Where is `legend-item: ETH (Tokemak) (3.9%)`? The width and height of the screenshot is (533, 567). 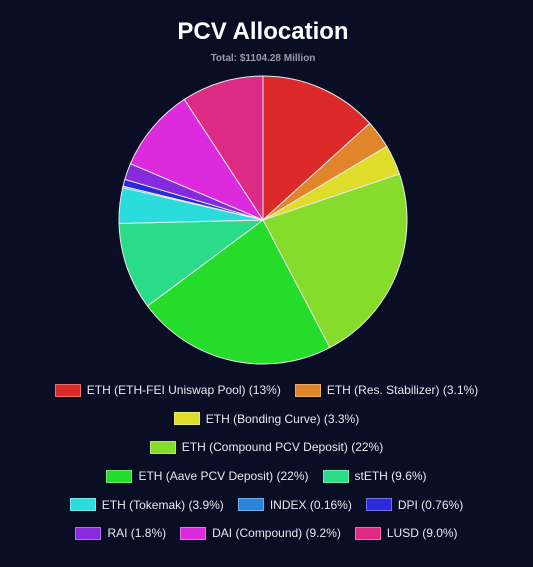
legend-item: ETH (Tokemak) (3.9%) is located at coordinates (146, 504).